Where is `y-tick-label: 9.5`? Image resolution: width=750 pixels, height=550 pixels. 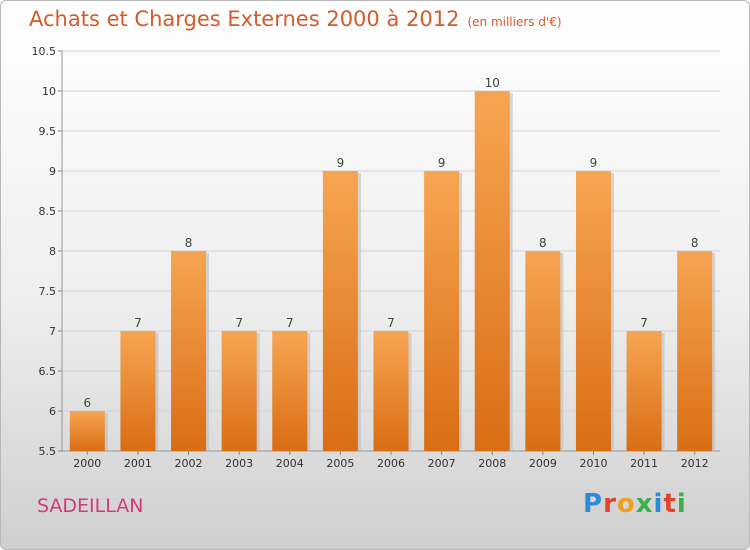 y-tick-label: 9.5 is located at coordinates (48, 131).